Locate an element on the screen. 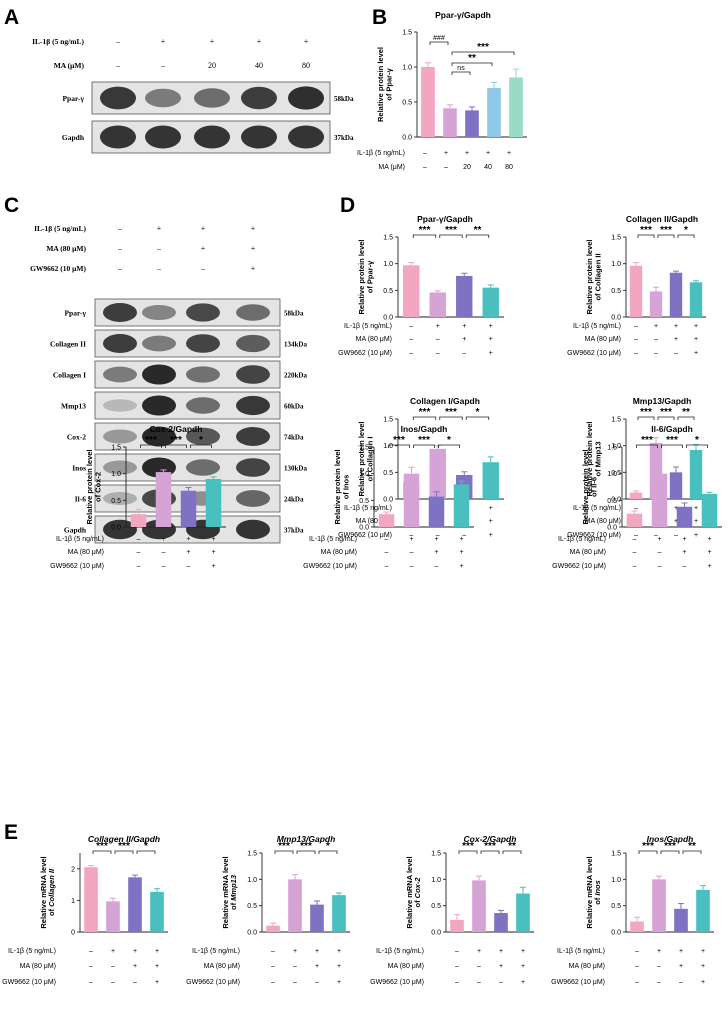 This screenshot has height=1015, width=728. y-axis-label: Relative protein levelof Collagen II is located at coordinates (594, 276).